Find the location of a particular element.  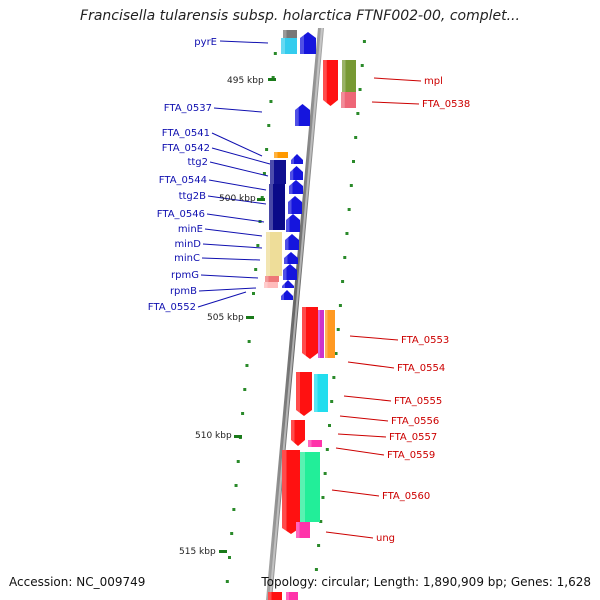

gene-label-mpl: mpl is located at coordinates (433, 81).